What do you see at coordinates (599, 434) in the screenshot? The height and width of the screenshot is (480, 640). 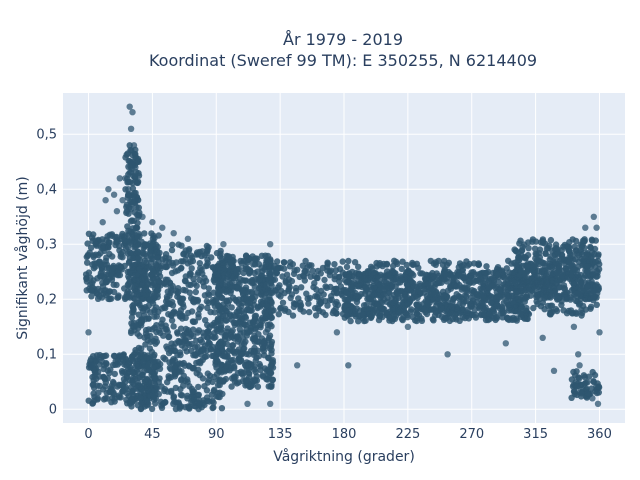 I see `x-tick-label: 360` at bounding box center [599, 434].